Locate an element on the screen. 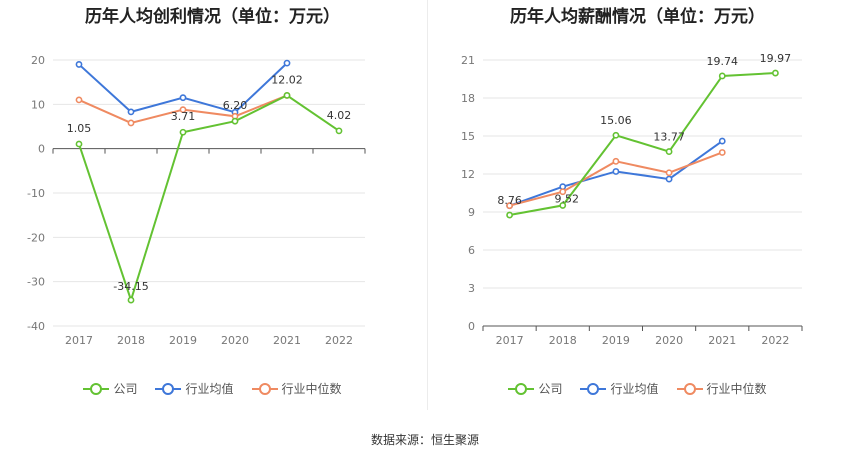 The width and height of the screenshot is (850, 459). y-tick-label: 15 is located at coordinates (468, 136).